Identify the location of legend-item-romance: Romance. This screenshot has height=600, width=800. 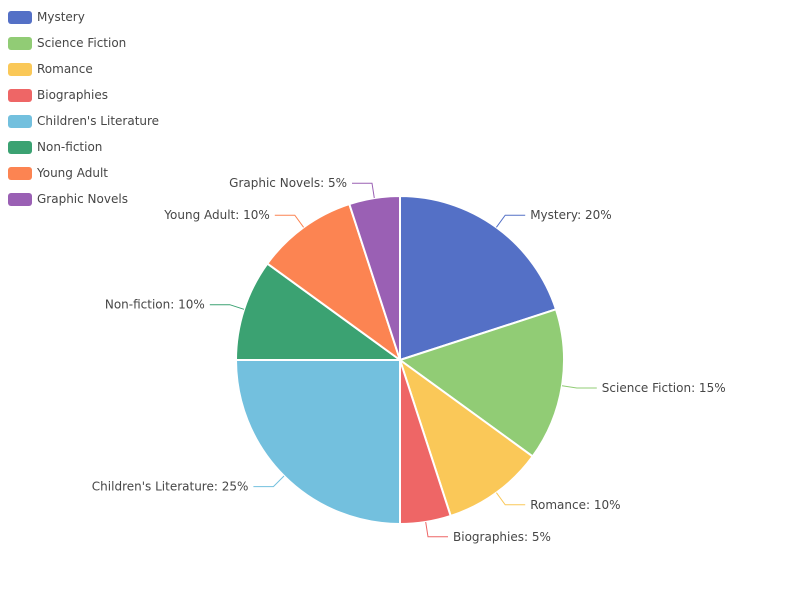
(83, 69).